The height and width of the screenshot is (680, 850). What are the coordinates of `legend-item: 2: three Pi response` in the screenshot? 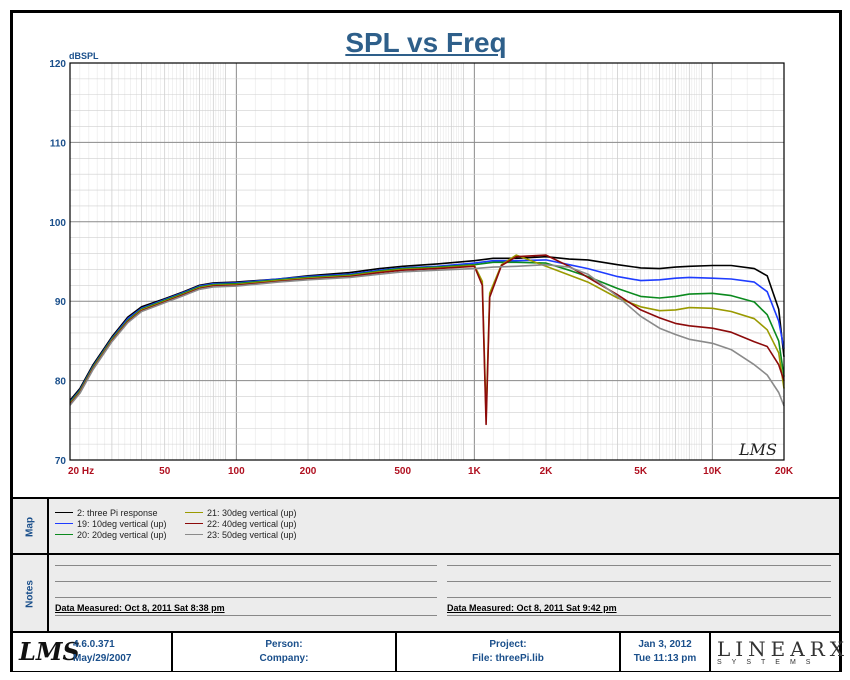 It's located at (111, 512).